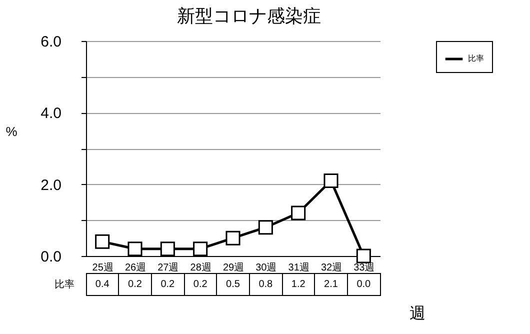  What do you see at coordinates (364, 284) in the screenshot?
I see `data-label: 0.0` at bounding box center [364, 284].